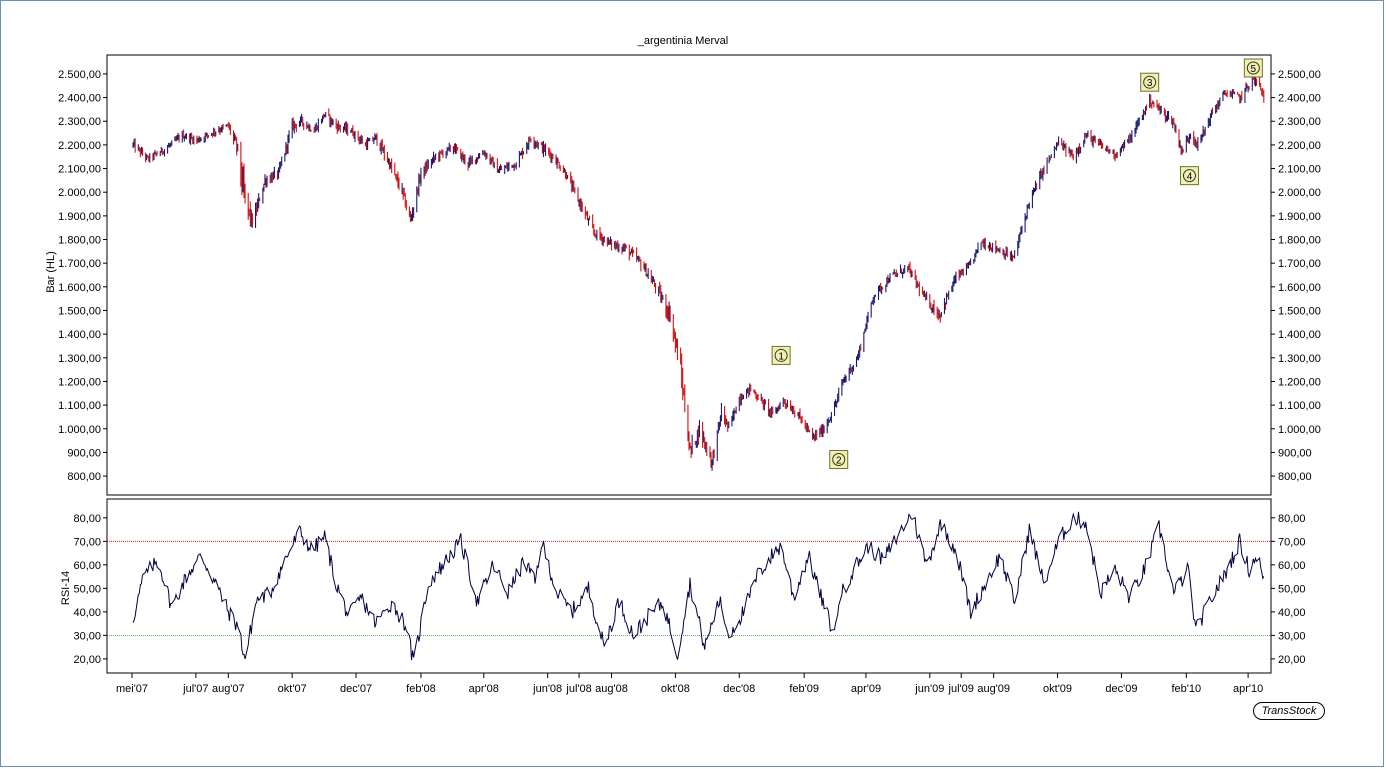 This screenshot has height=769, width=1386. I want to click on x-tick-label: okt'09, so click(1057, 689).